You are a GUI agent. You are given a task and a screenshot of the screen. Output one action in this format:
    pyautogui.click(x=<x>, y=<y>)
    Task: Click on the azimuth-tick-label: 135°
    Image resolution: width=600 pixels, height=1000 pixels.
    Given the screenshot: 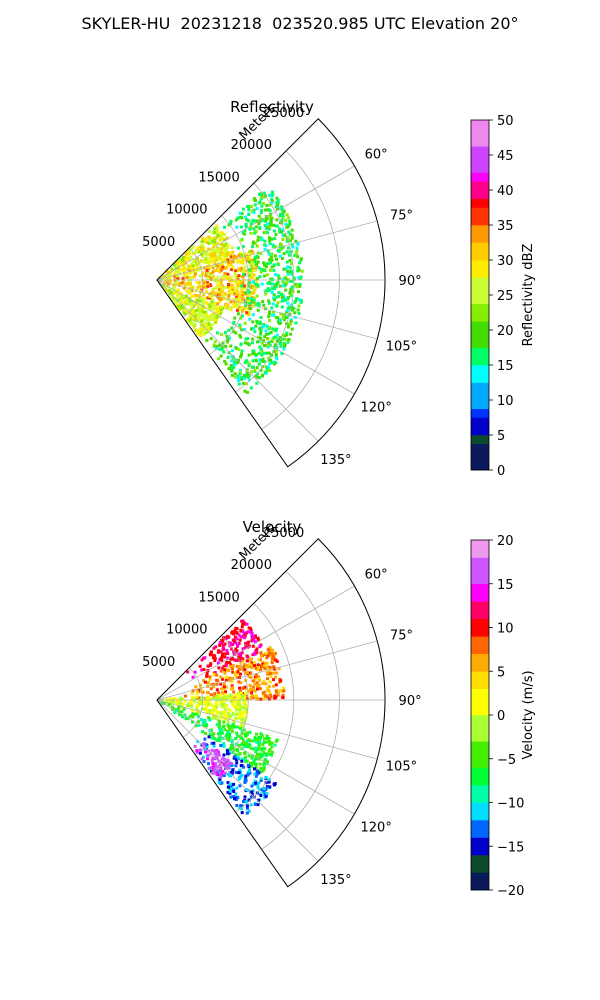 What is the action you would take?
    pyautogui.click(x=335, y=460)
    